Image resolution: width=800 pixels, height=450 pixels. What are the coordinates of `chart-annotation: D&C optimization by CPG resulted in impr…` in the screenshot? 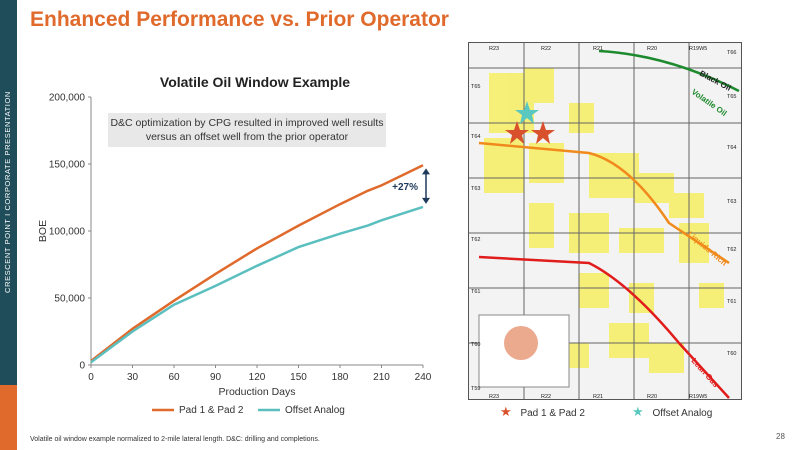 It's located at (247, 130).